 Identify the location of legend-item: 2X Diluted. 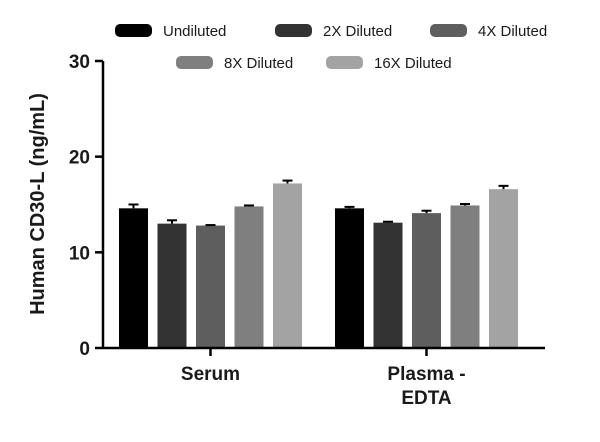
(333, 31).